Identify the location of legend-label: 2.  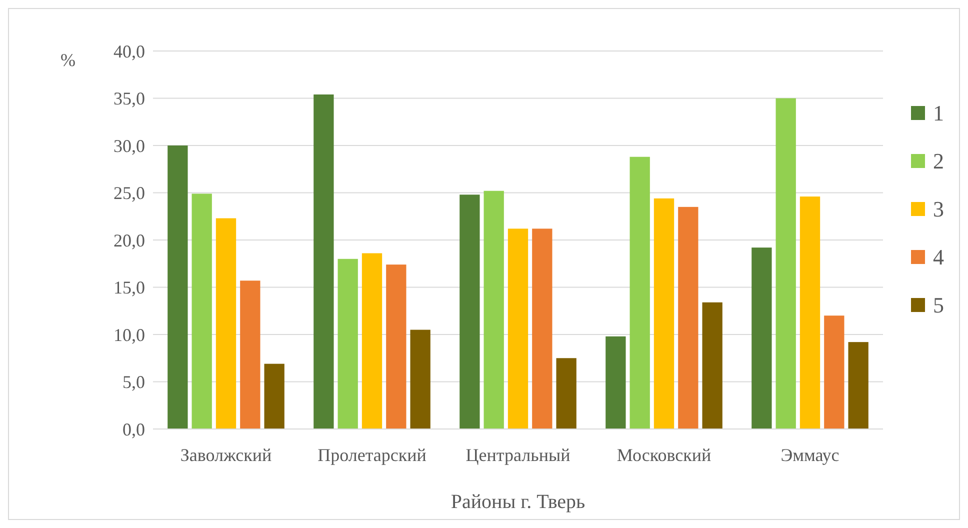
(938, 161).